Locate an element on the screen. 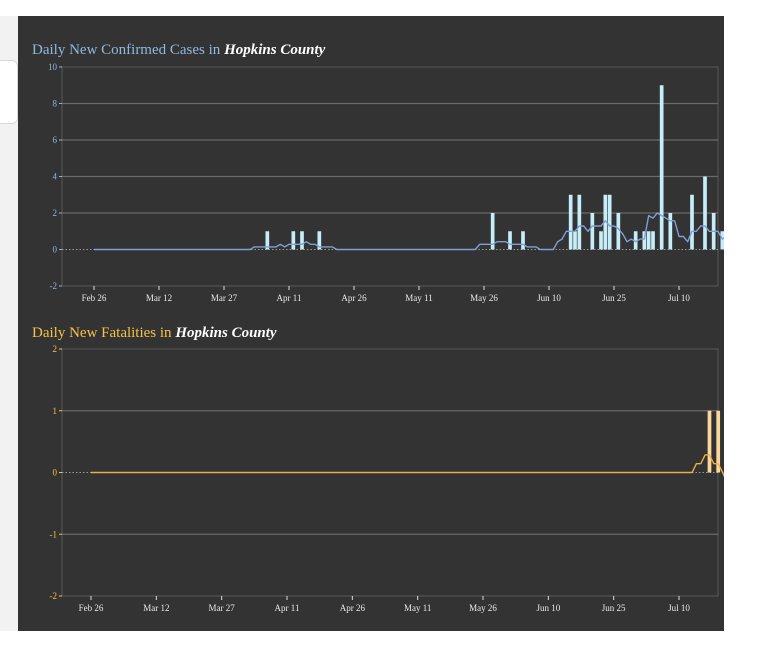  y-tick-label: 1 is located at coordinates (55, 411).